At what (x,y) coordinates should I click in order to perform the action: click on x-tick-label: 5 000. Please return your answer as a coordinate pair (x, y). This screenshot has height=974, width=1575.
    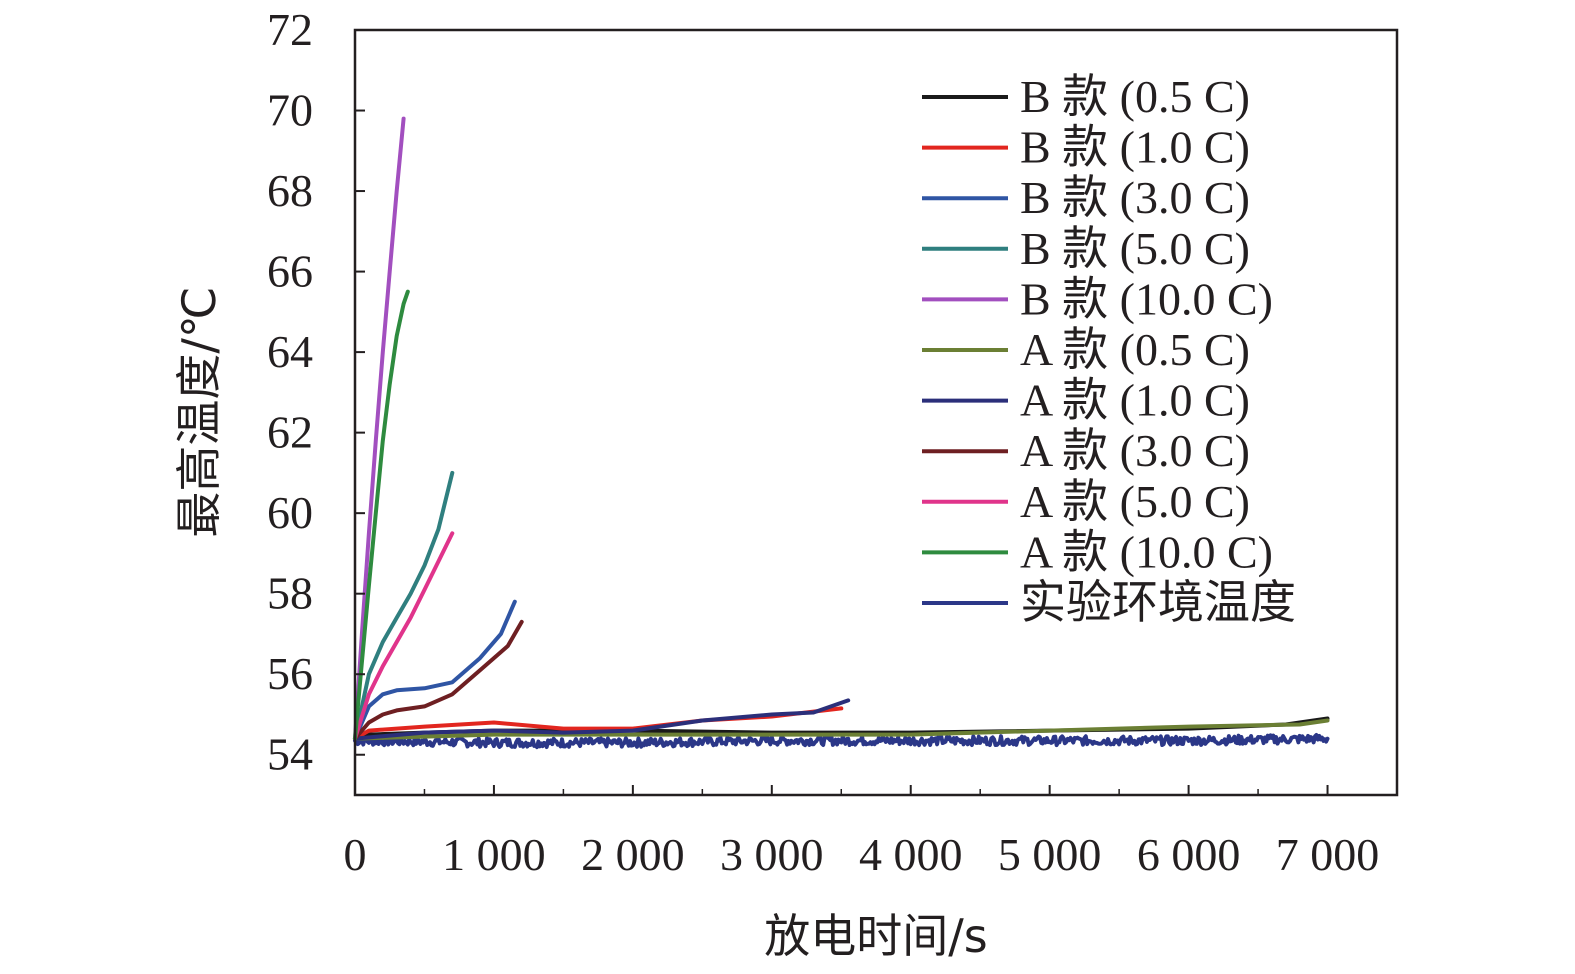
    Looking at the image, I should click on (1050, 854).